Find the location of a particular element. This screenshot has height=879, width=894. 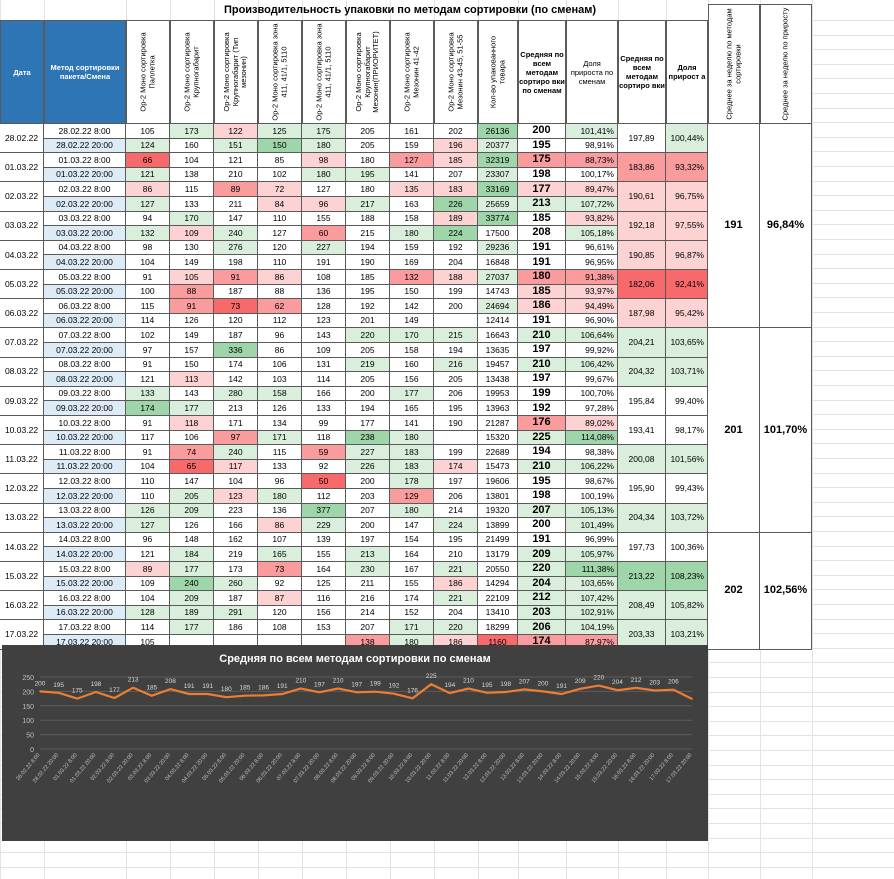

value-cell: 197 is located at coordinates (368, 540).